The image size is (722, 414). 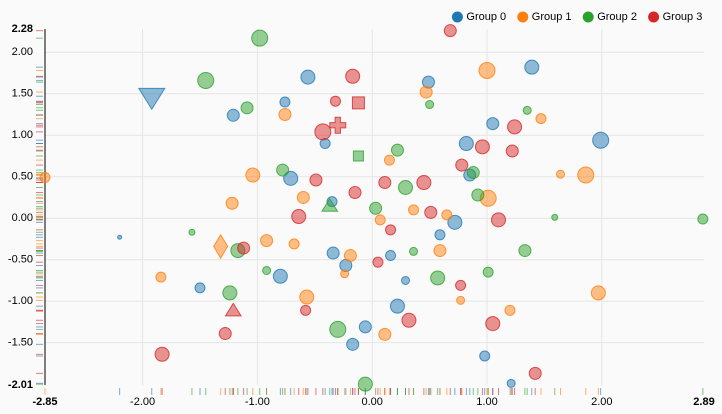 I want to click on y-tick-label: -0.50, so click(x=20, y=260).